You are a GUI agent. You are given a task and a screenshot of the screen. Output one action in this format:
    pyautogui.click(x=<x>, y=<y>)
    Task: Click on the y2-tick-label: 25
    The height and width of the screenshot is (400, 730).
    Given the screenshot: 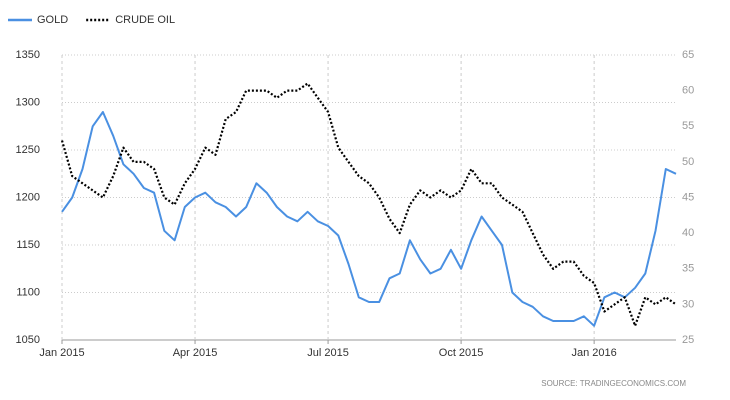 What is the action you would take?
    pyautogui.click(x=688, y=340)
    